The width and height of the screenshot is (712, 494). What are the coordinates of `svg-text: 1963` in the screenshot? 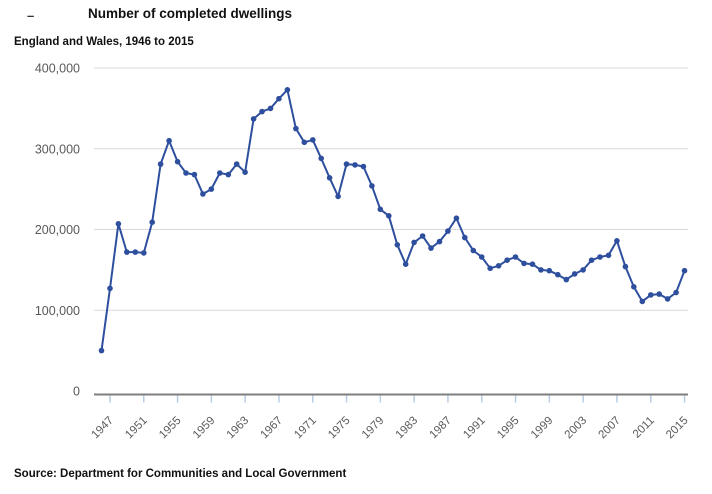 It's located at (238, 428).